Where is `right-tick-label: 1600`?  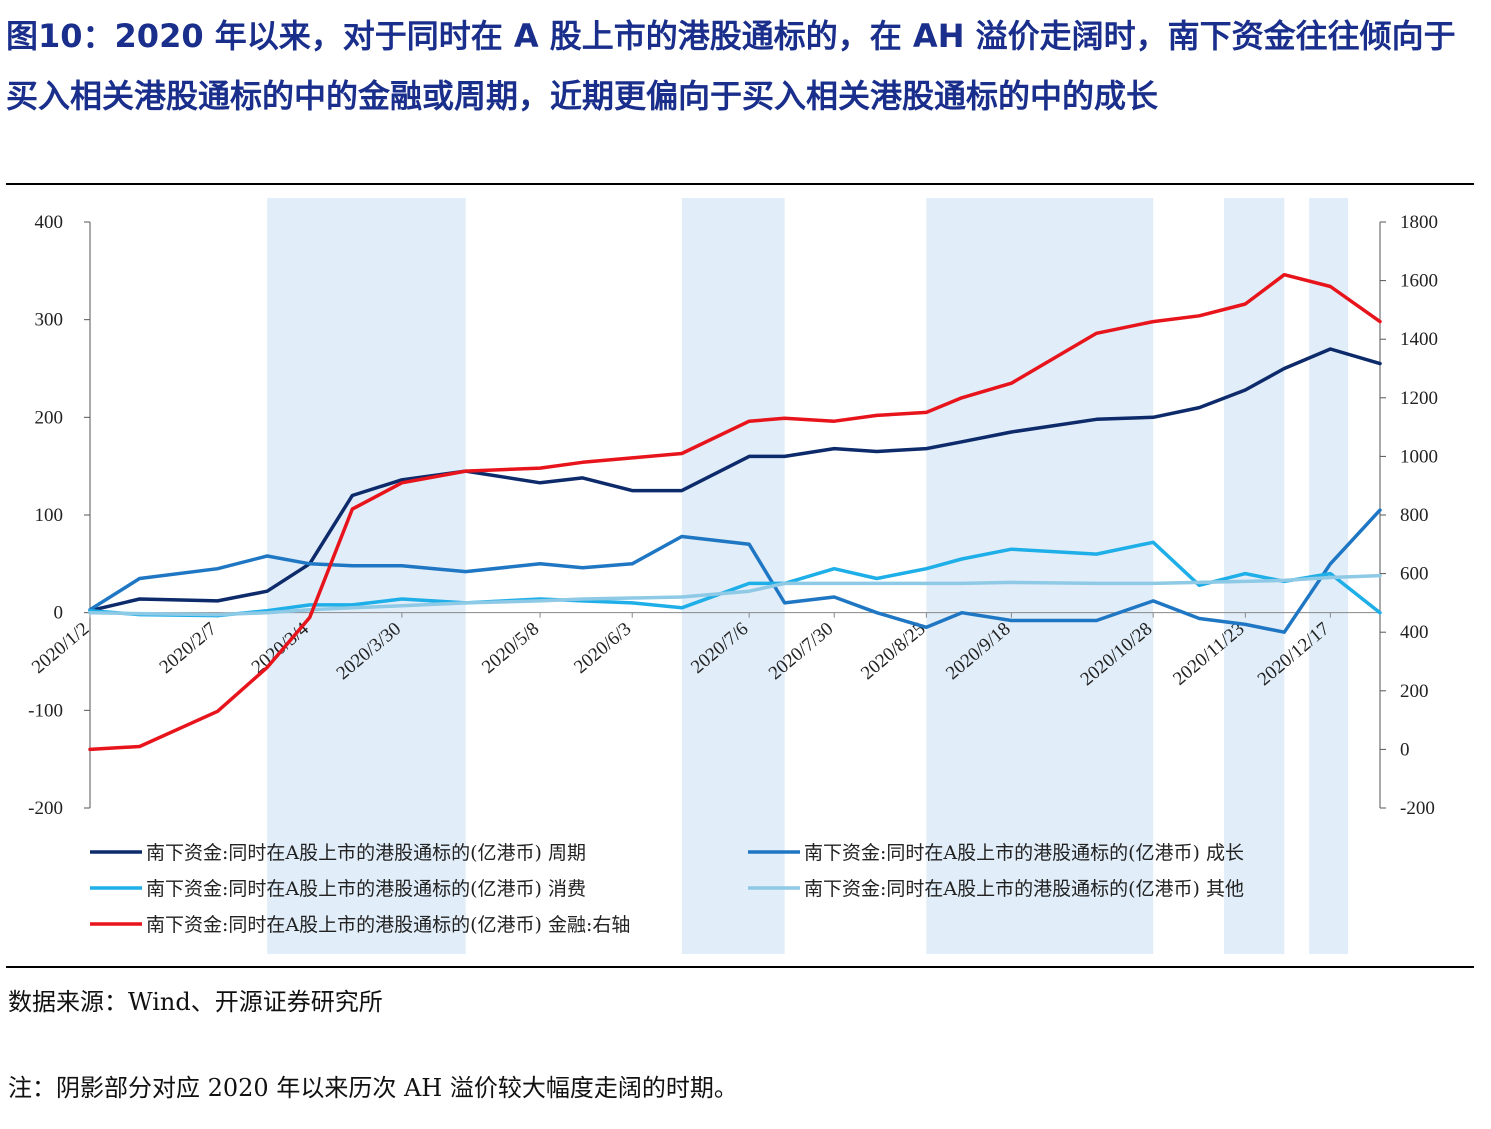
right-tick-label: 1600 is located at coordinates (1419, 281).